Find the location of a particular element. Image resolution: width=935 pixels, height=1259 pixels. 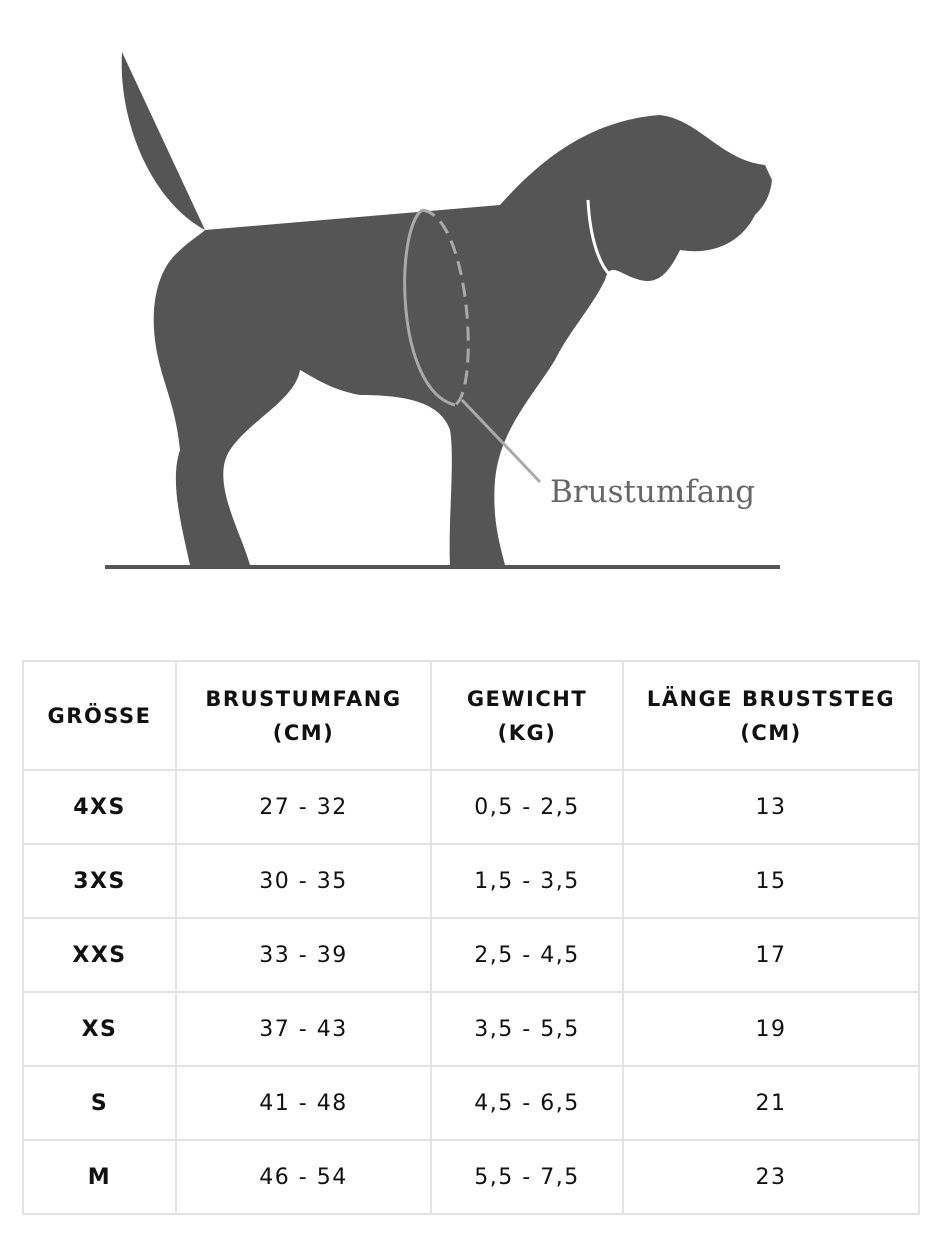

value-cell: 0,5 - 2,5 is located at coordinates (527, 807).